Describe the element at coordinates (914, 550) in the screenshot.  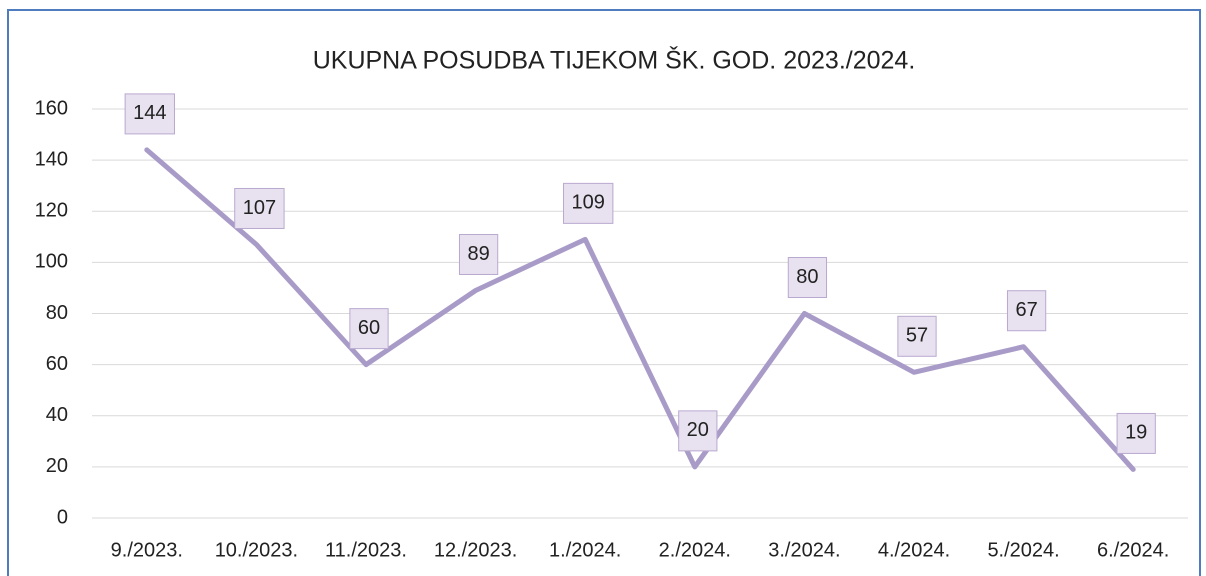
I see `x-tick-label: 4./2024.` at that location.